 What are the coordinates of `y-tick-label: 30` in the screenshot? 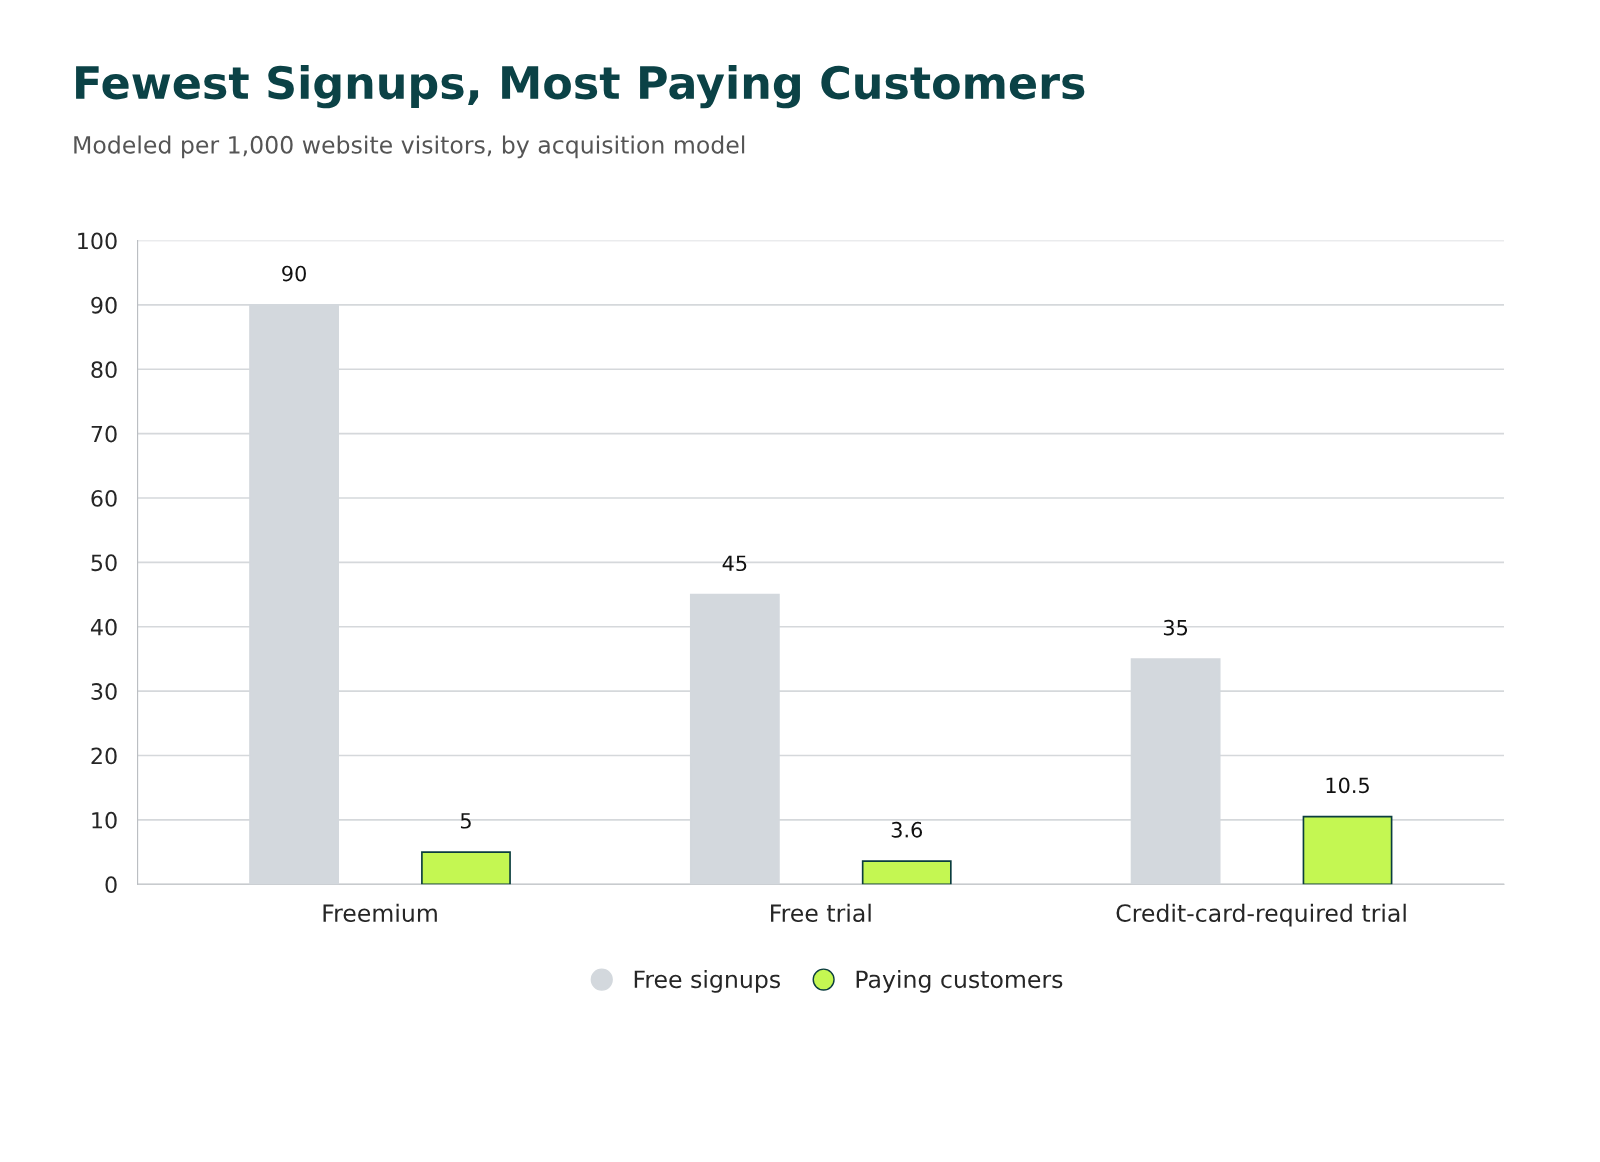 It's located at (104, 691).